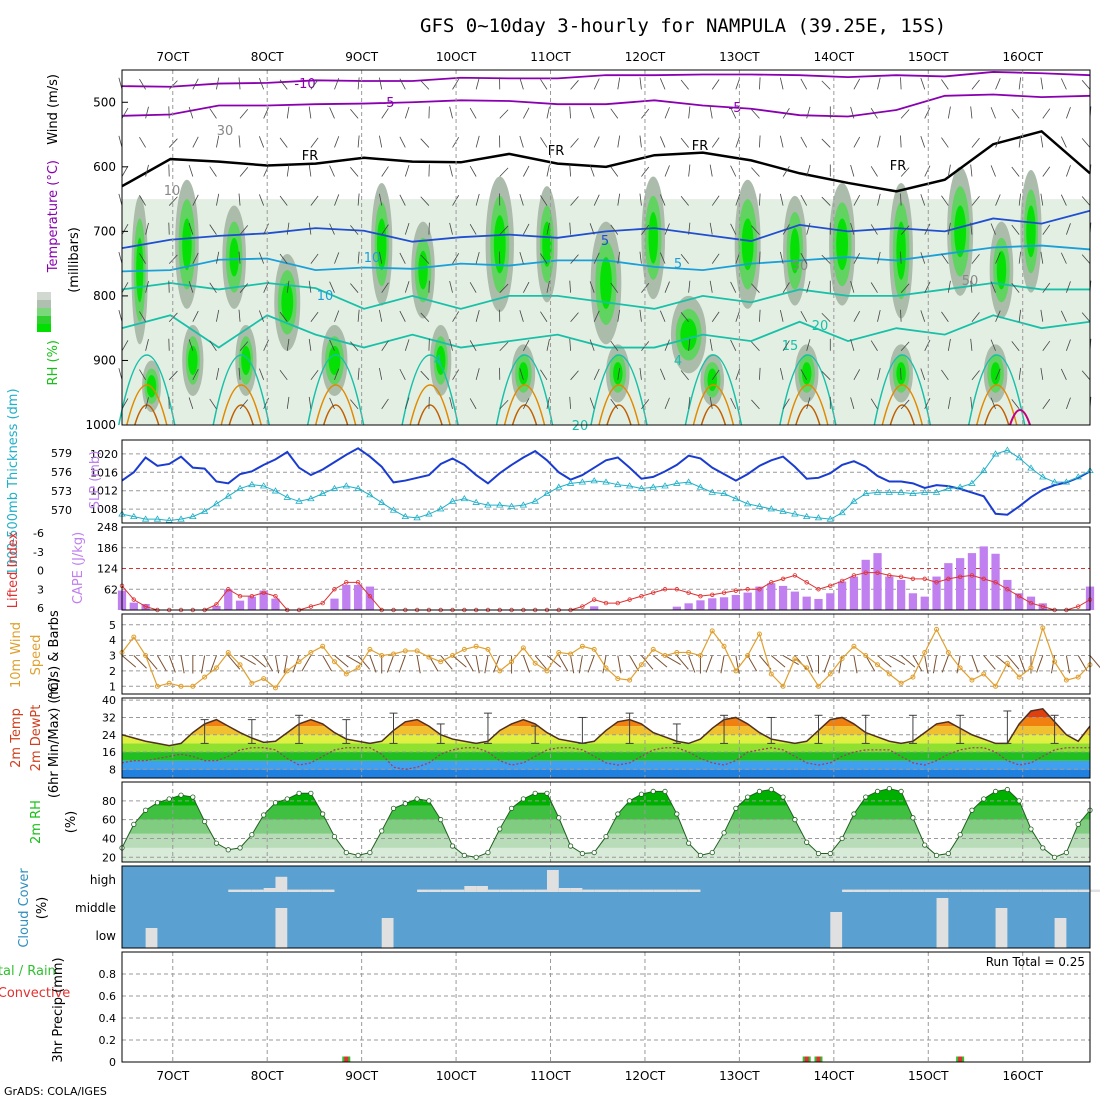 The height and width of the screenshot is (1100, 1100). I want to click on date-tick-bottom: 12OCT, so click(645, 1076).